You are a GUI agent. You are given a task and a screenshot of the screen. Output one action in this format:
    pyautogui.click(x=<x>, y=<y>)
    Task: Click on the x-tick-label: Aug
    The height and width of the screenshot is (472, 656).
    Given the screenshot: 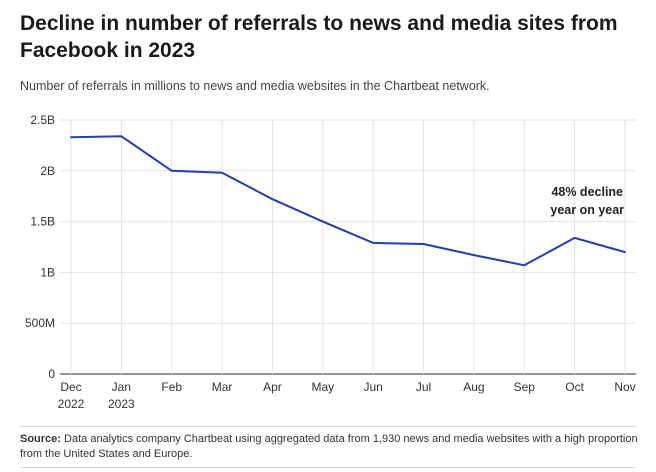 What is the action you would take?
    pyautogui.click(x=473, y=387)
    